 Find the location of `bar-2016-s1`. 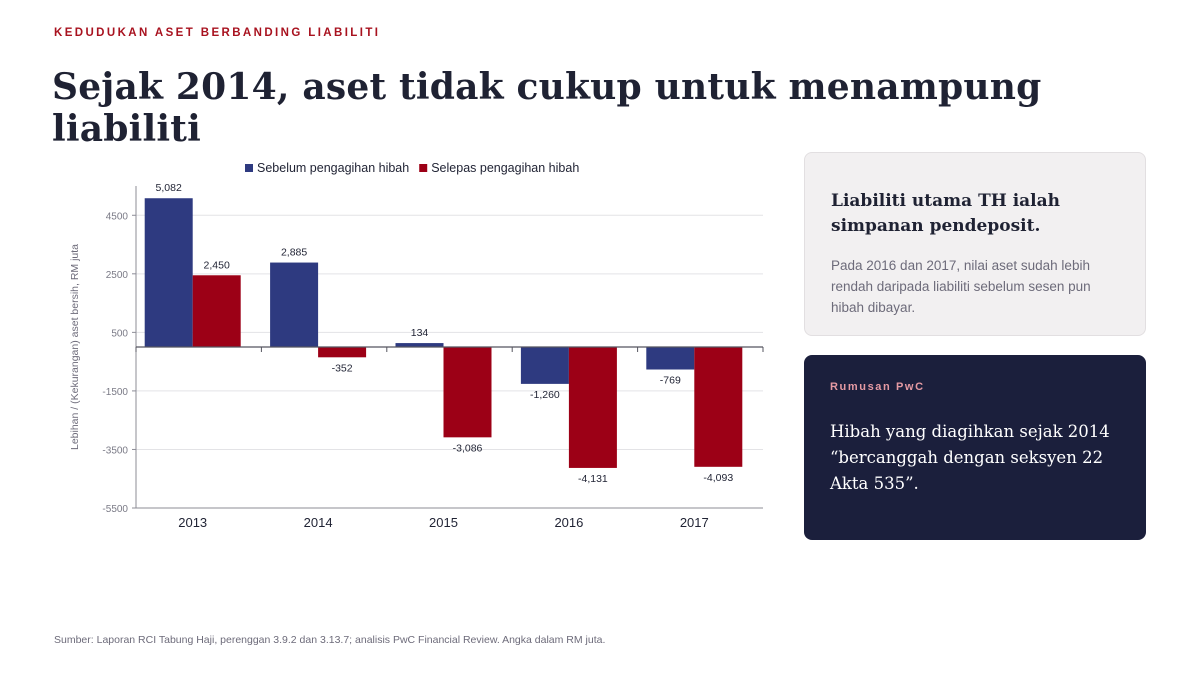

bar-2016-s1 is located at coordinates (592, 407).